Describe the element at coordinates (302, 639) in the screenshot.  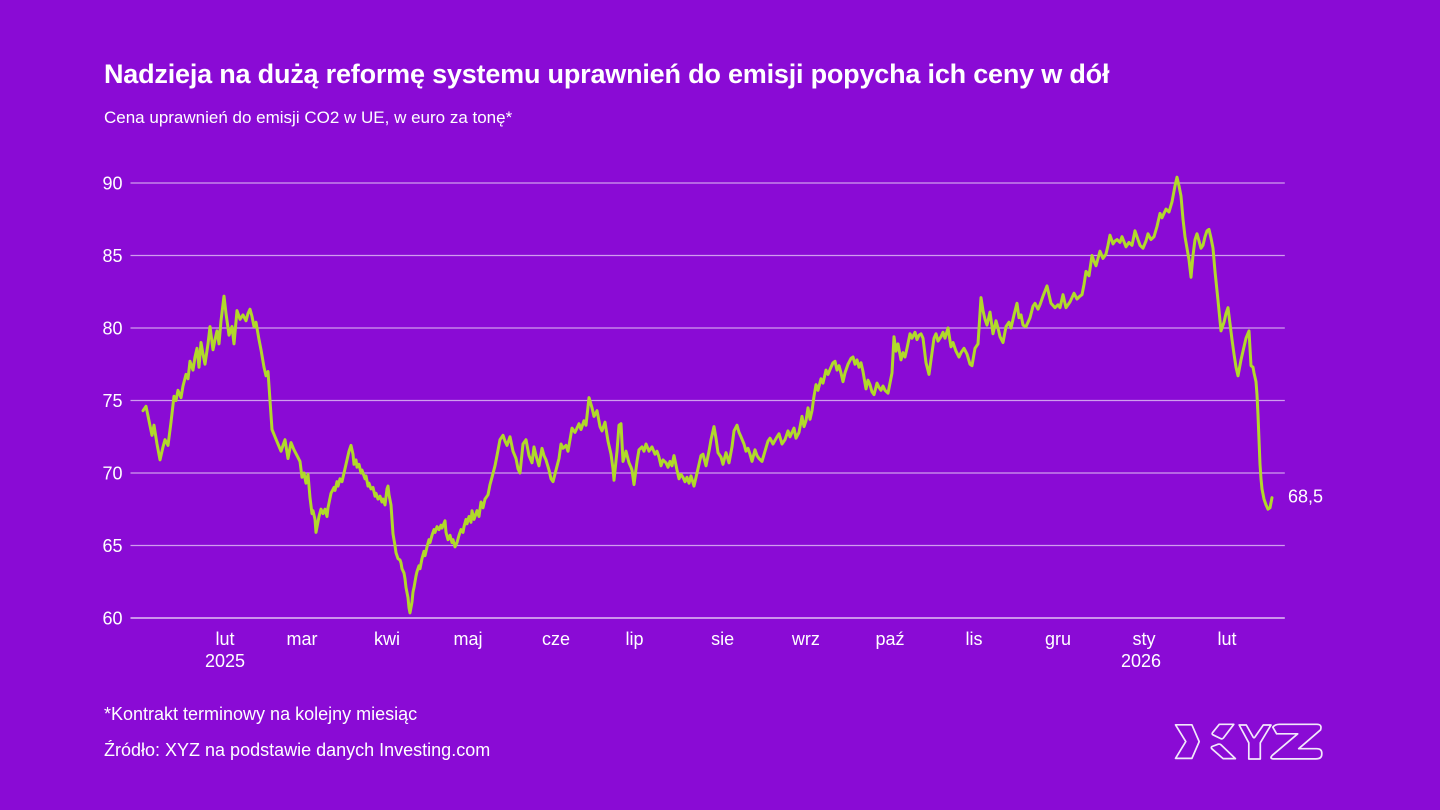
I see `svg-text: mar` at that location.